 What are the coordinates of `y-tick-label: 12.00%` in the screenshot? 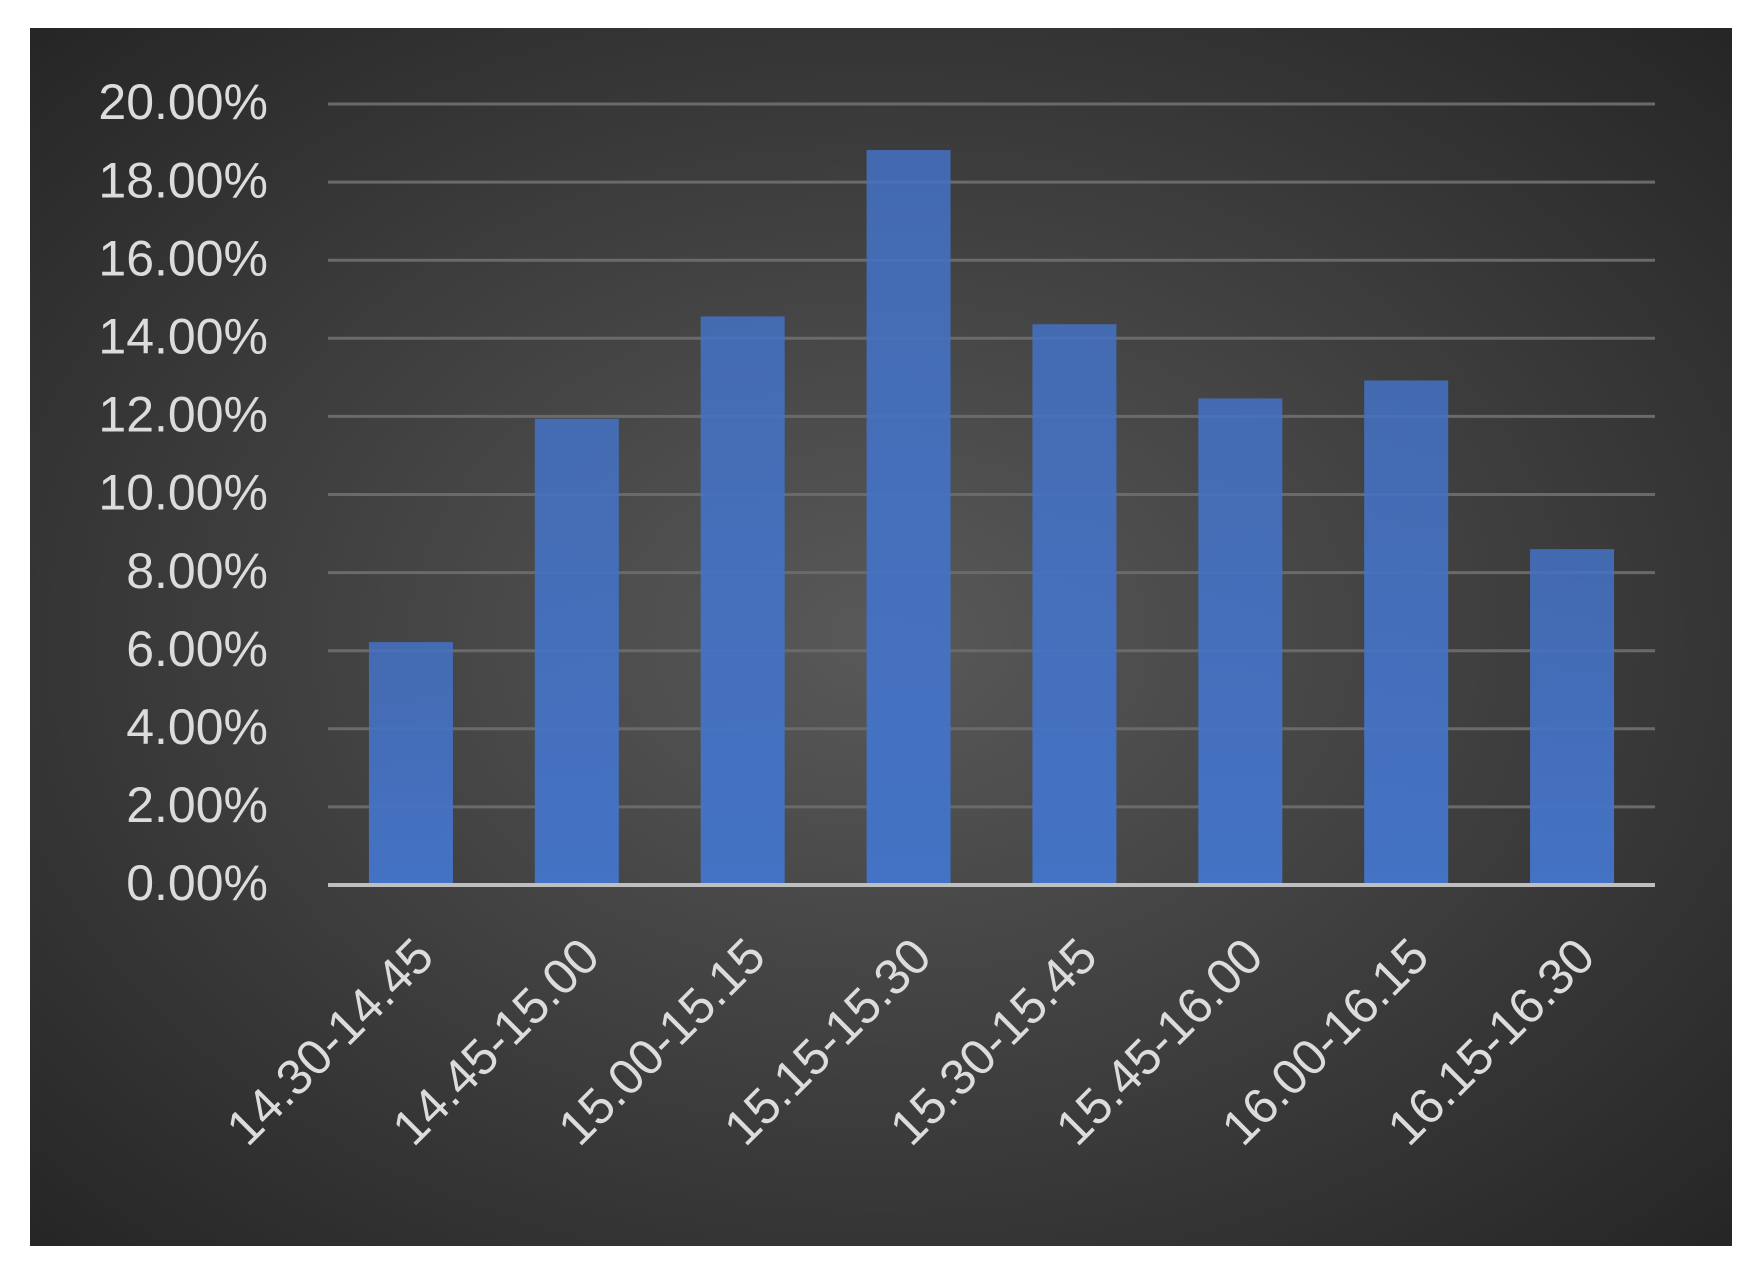 It's located at (183, 415).